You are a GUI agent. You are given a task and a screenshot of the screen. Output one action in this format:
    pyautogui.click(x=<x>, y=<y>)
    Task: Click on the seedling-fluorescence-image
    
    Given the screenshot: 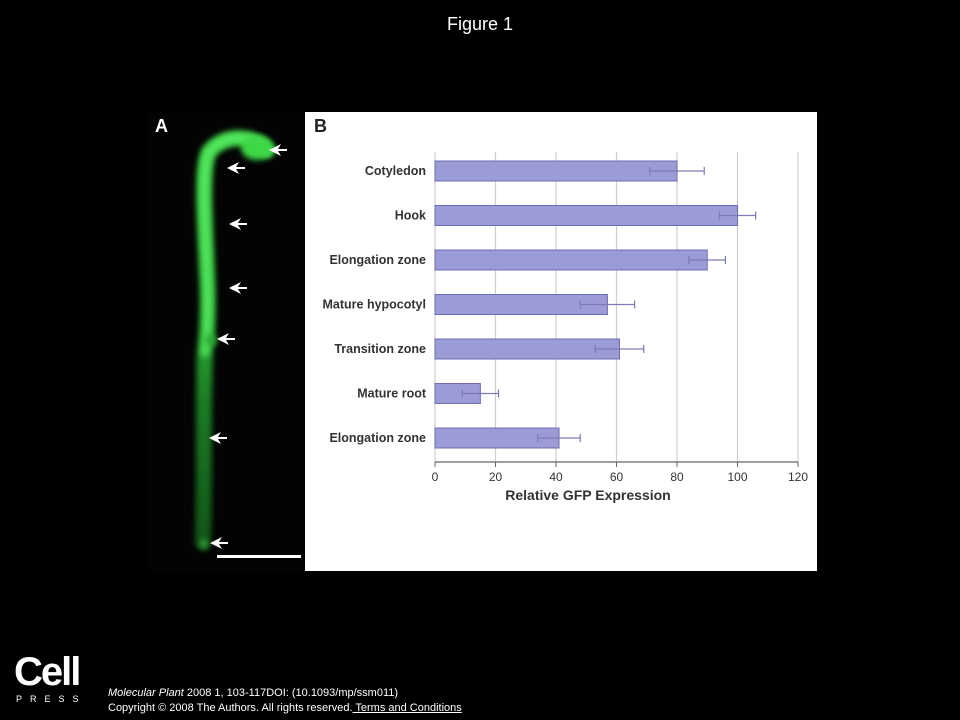 What is the action you would take?
    pyautogui.click(x=248, y=344)
    